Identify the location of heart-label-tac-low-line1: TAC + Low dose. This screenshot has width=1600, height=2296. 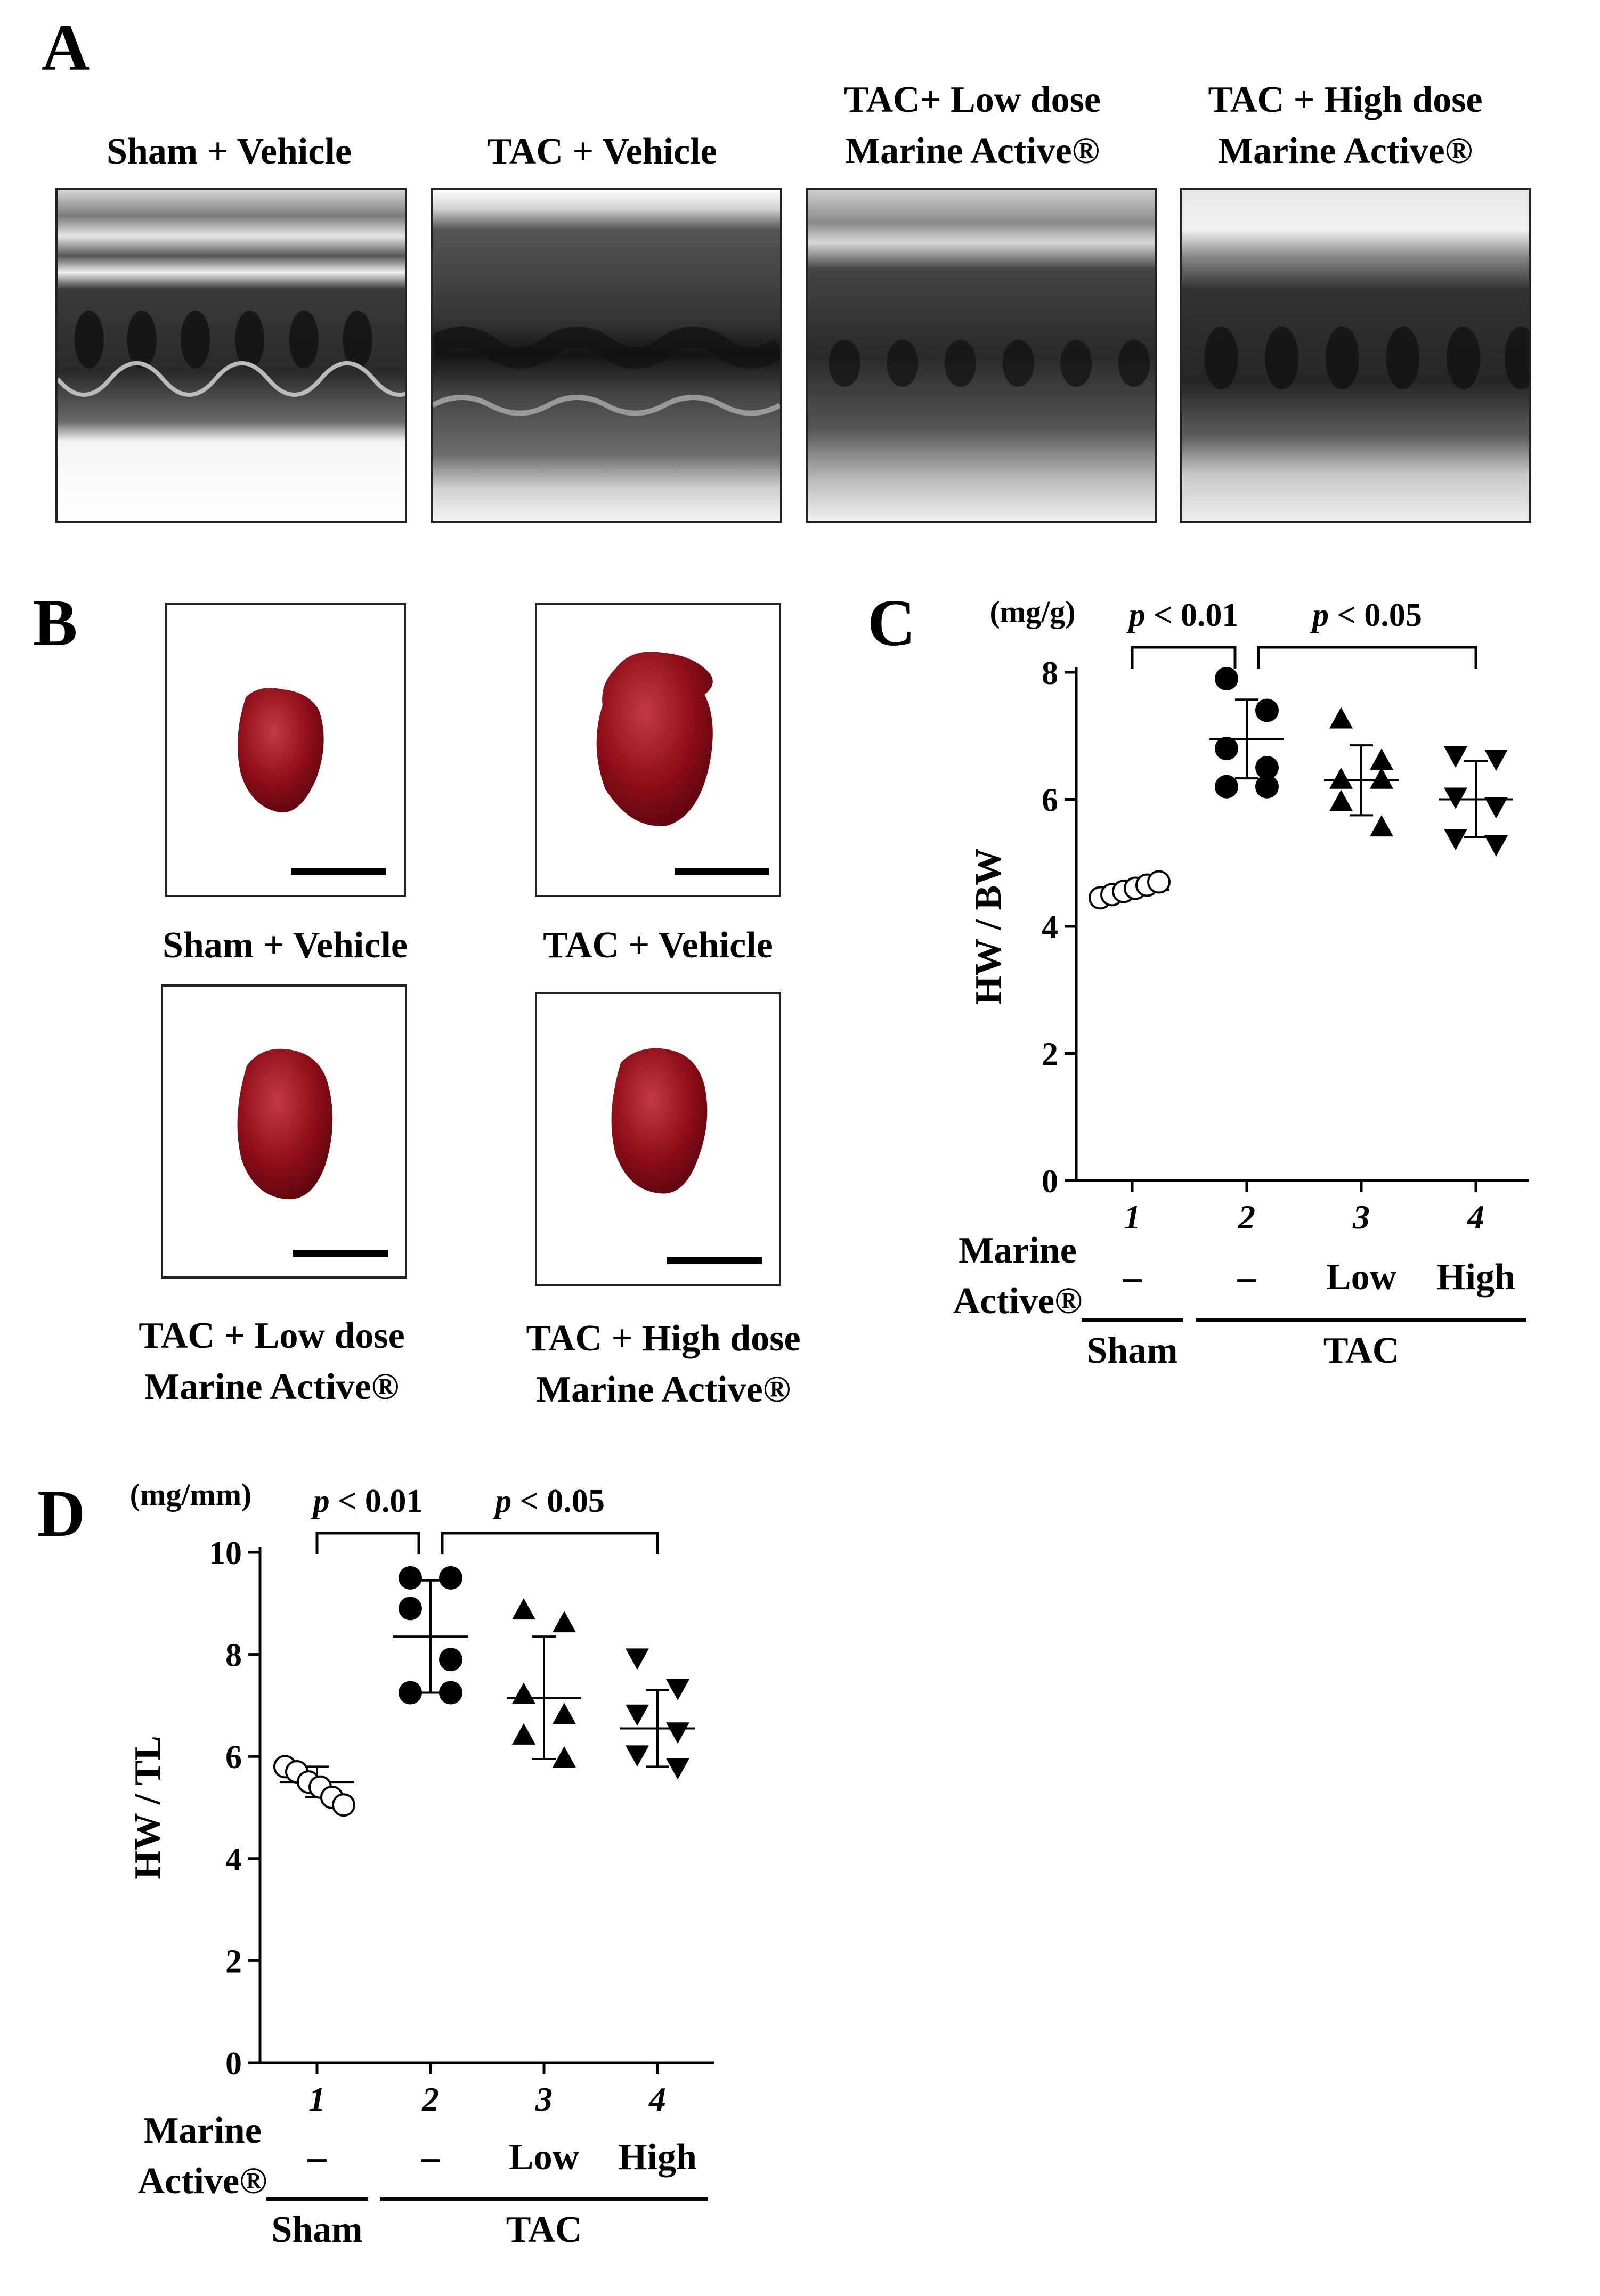
(272, 1335).